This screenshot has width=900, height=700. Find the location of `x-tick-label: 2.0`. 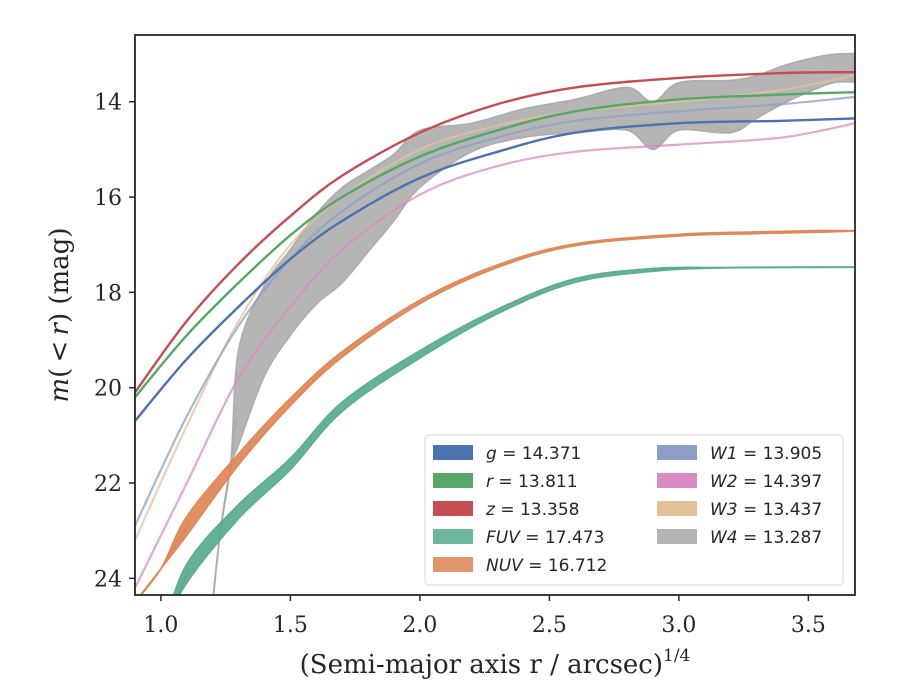

x-tick-label: 2.0 is located at coordinates (419, 625).